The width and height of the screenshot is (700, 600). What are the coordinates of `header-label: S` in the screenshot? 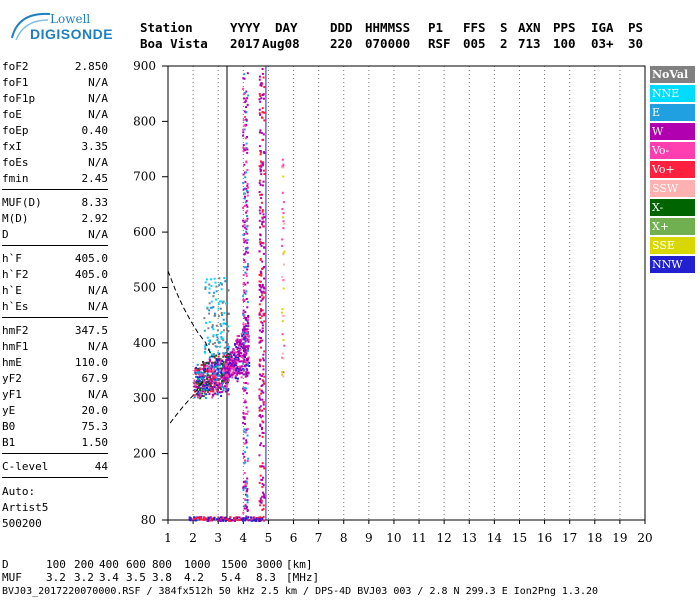 It's located at (504, 27).